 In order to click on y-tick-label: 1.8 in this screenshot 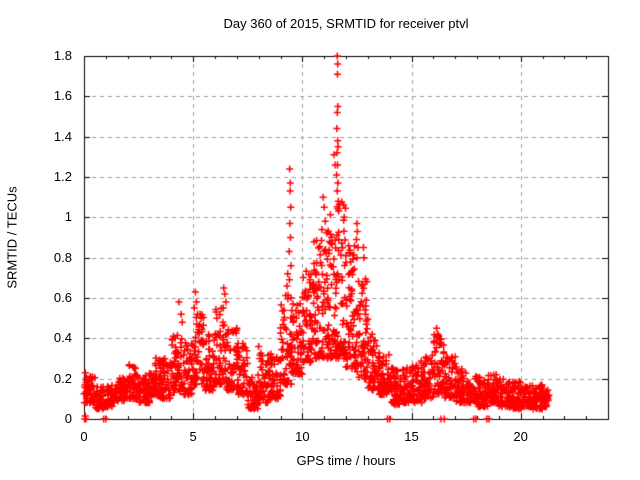, I will do `click(62, 55)`.